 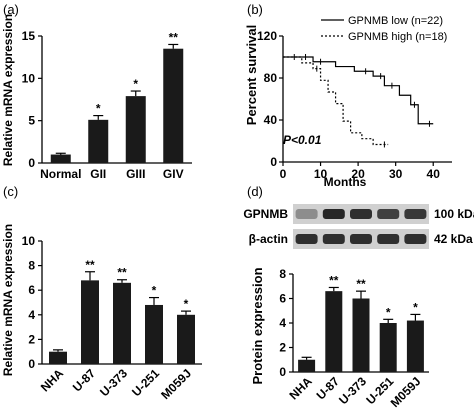 I want to click on y-tick-label: 5, so click(x=31, y=121).